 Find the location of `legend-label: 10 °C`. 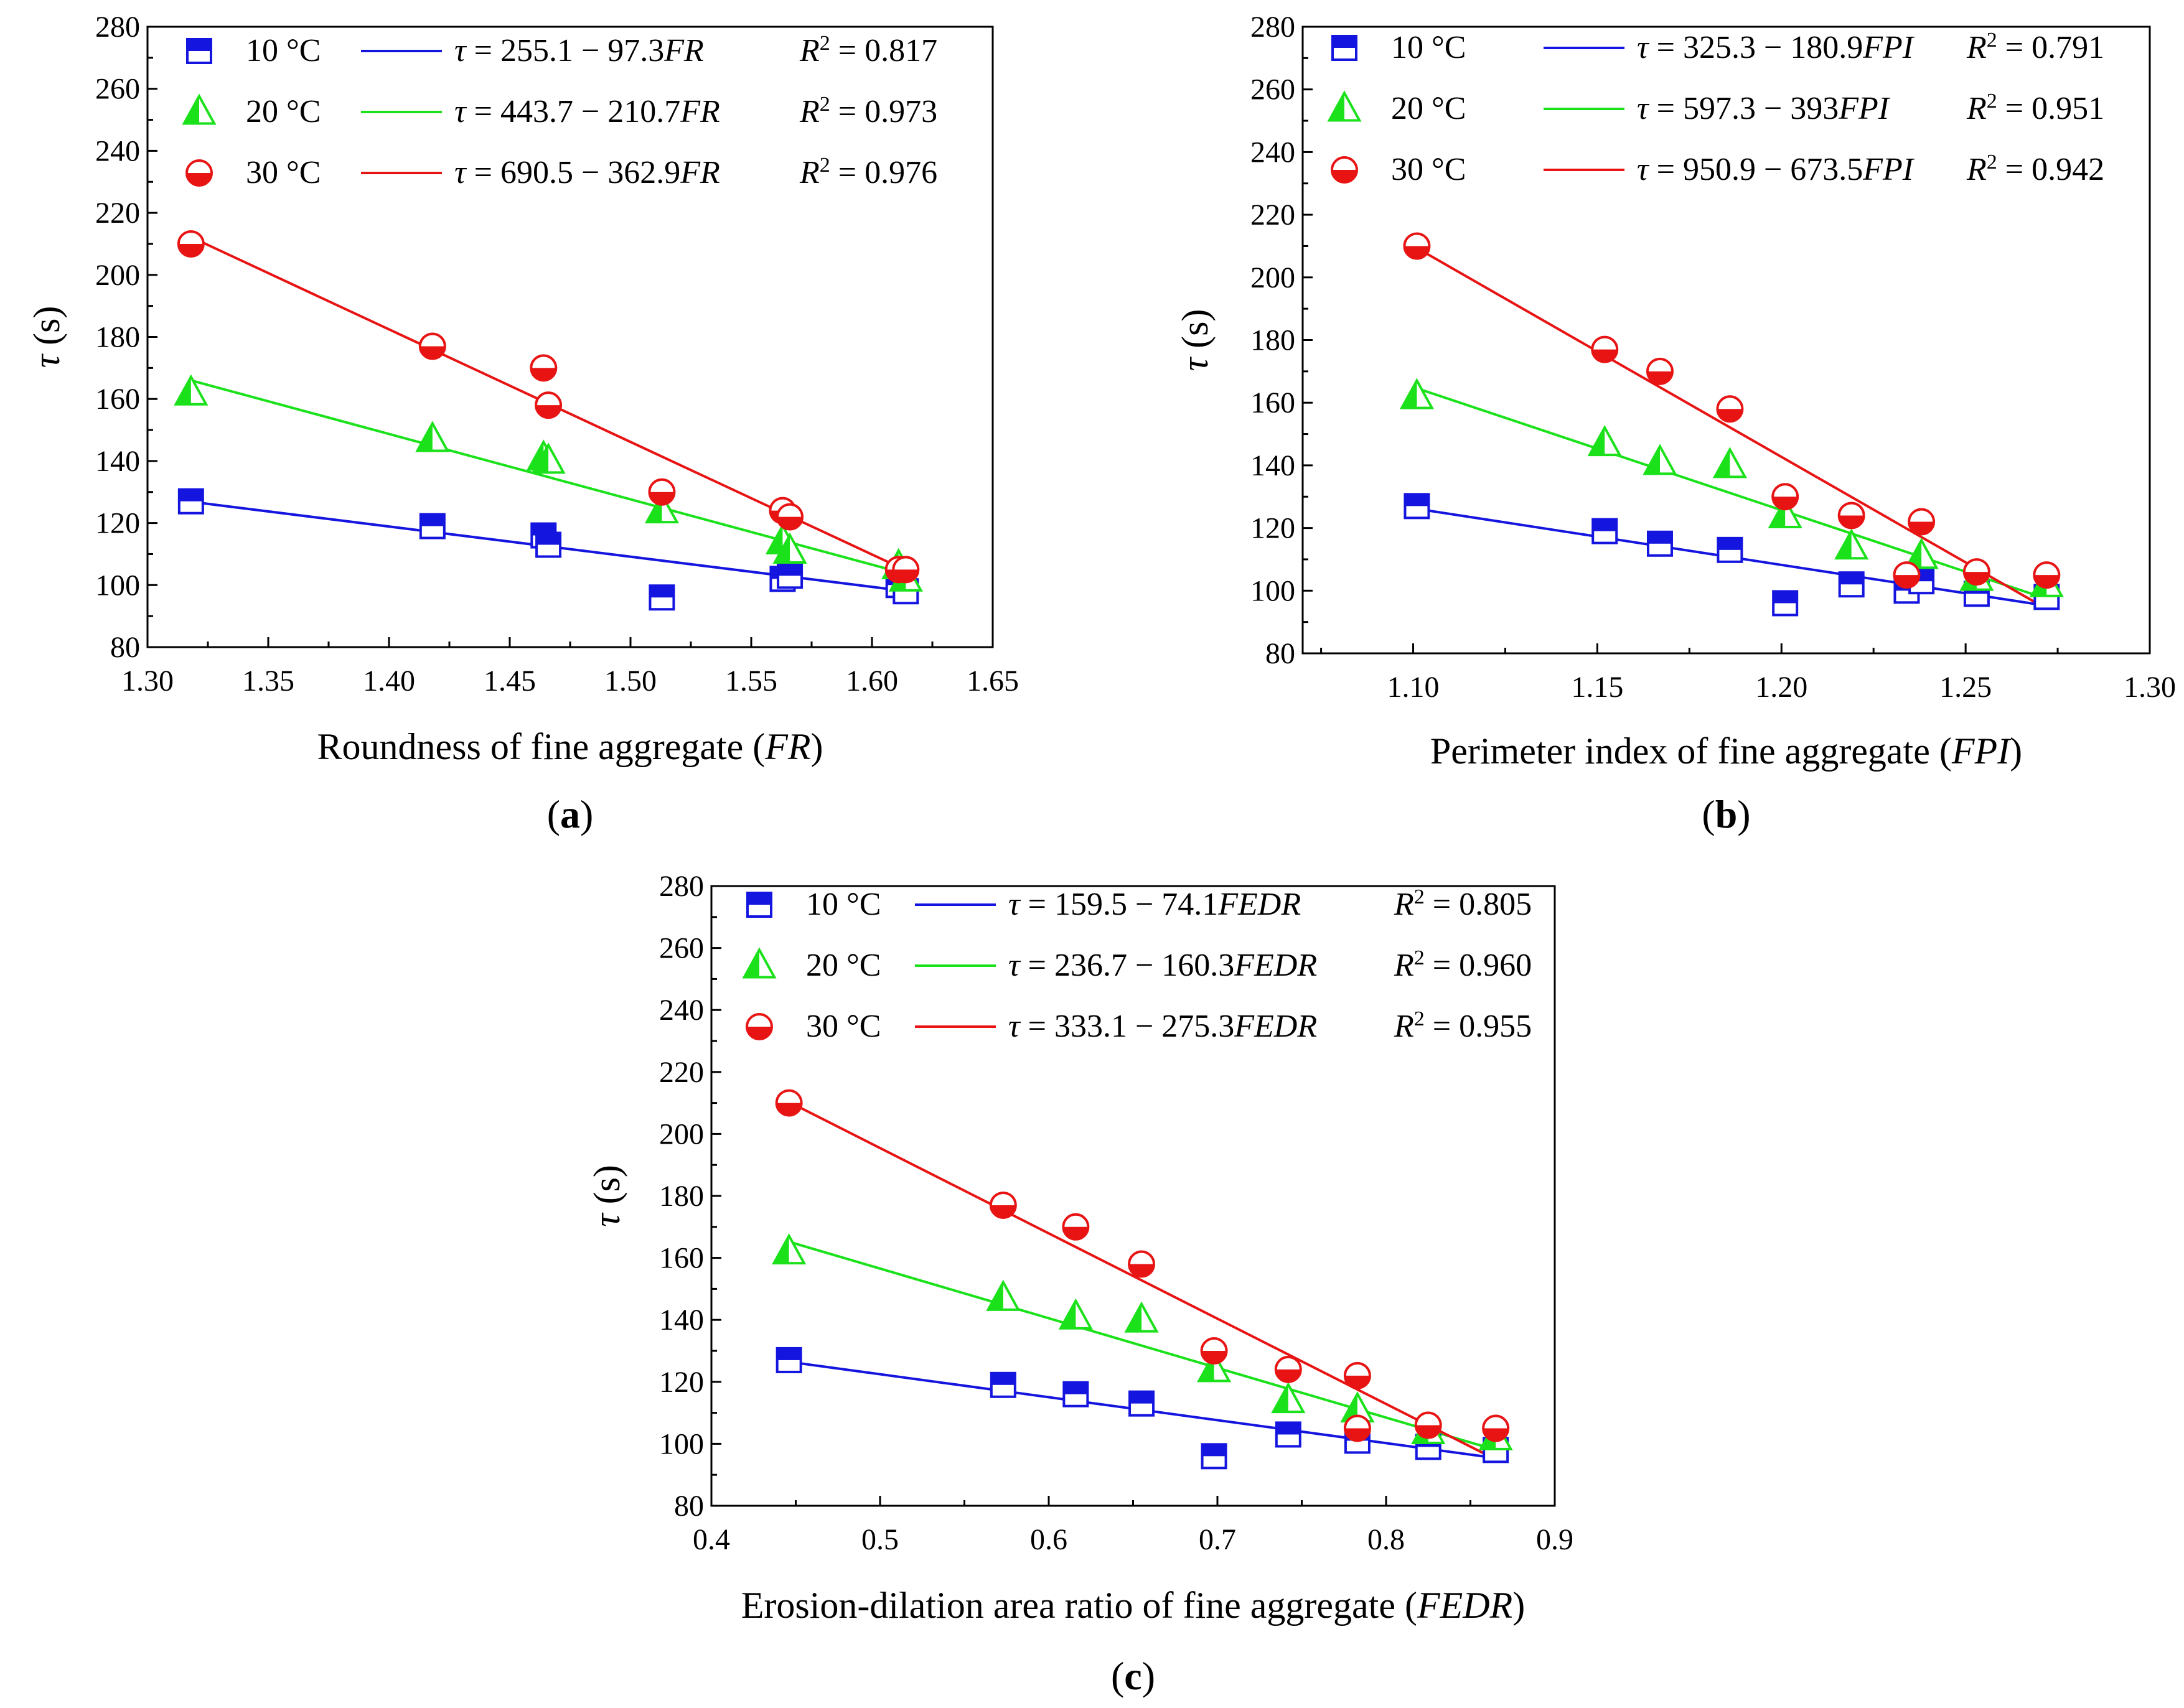

legend-label: 10 °C is located at coordinates (283, 51).